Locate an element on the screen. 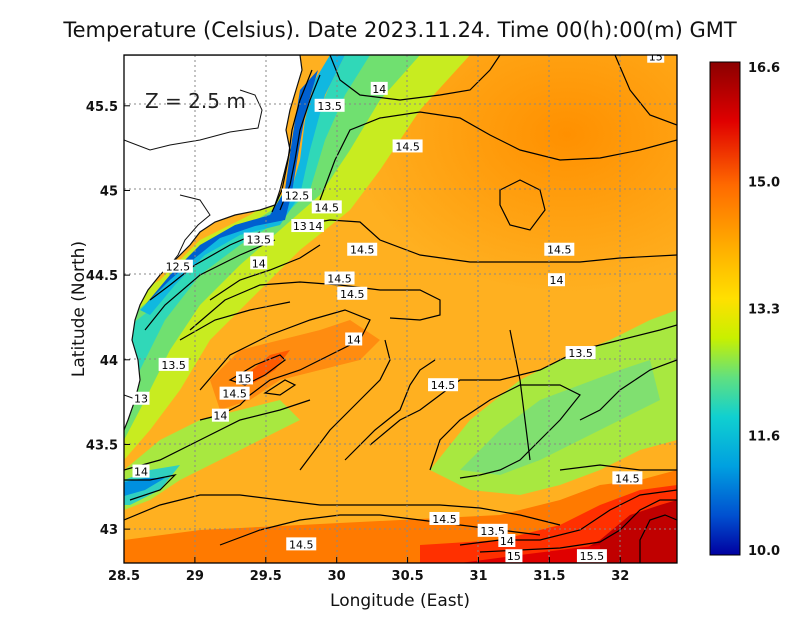  contour-14-5-southeast is located at coordinates (618, 467).